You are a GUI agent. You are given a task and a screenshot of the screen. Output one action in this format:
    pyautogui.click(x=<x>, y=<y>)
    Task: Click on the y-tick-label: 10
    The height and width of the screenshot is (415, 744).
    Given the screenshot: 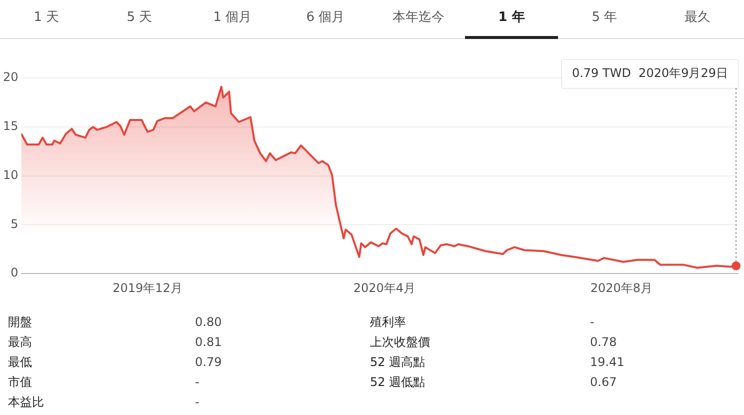 What is the action you would take?
    pyautogui.click(x=10, y=175)
    